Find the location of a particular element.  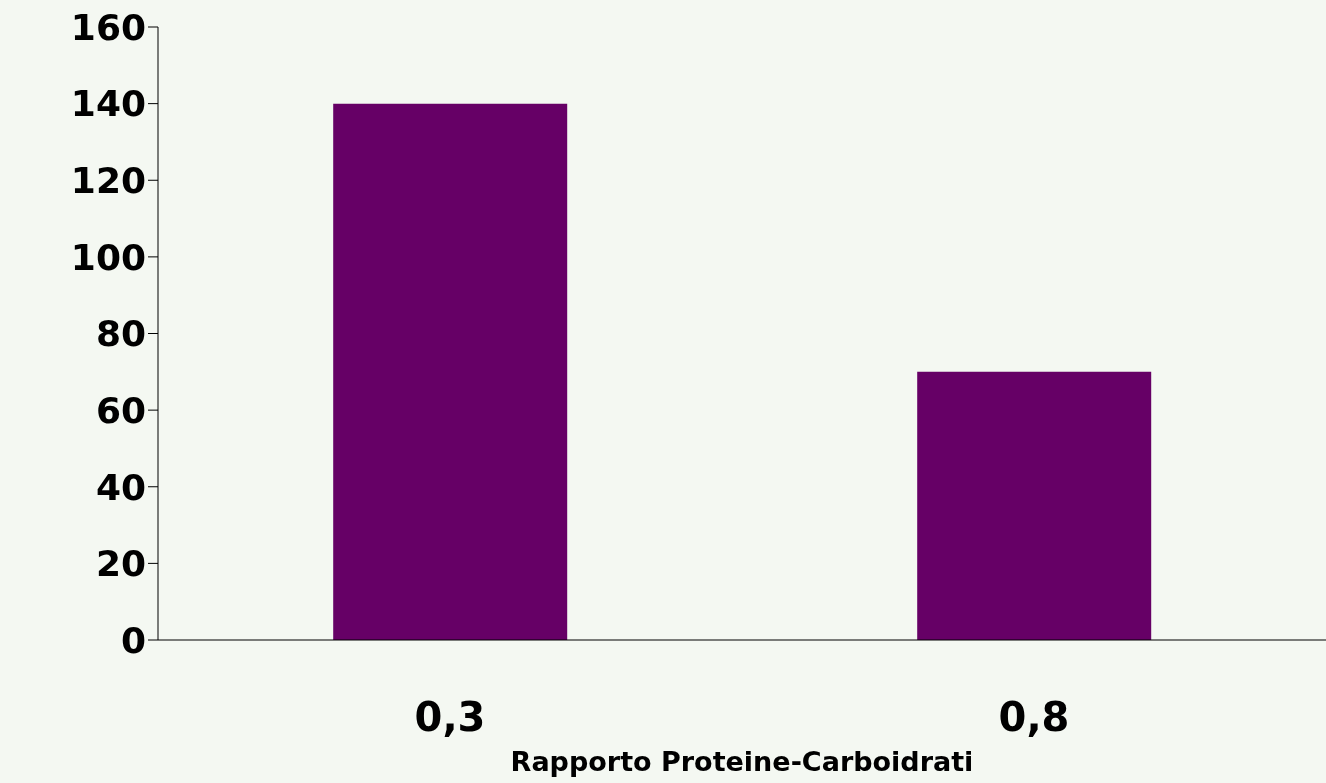

y-tick-label: 120 is located at coordinates (108, 181).